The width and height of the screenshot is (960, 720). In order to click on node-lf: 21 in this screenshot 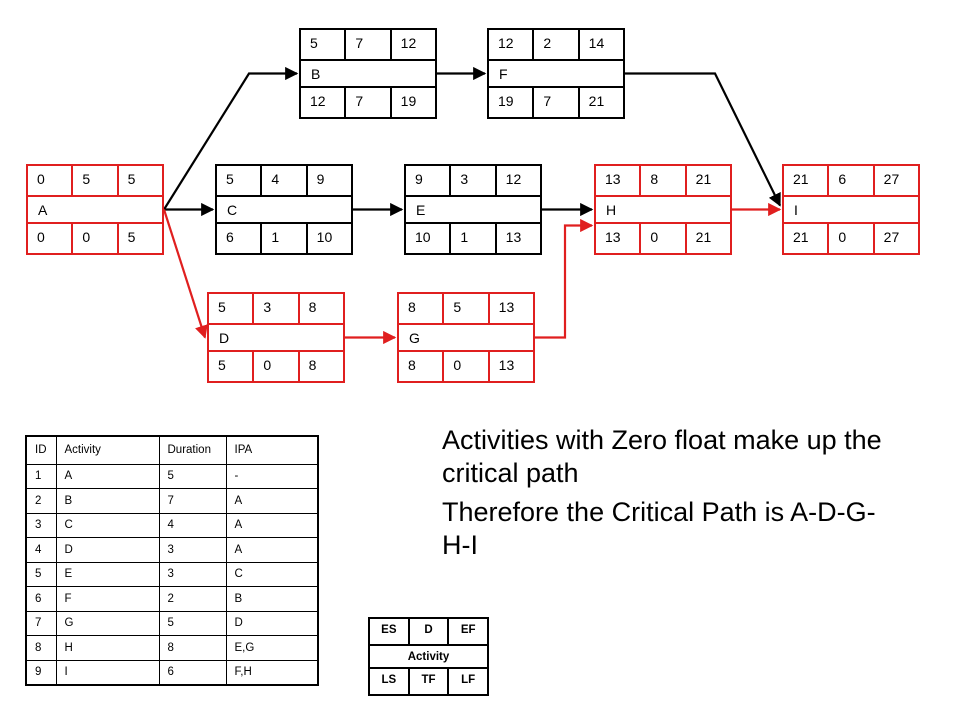, I will do `click(600, 102)`.